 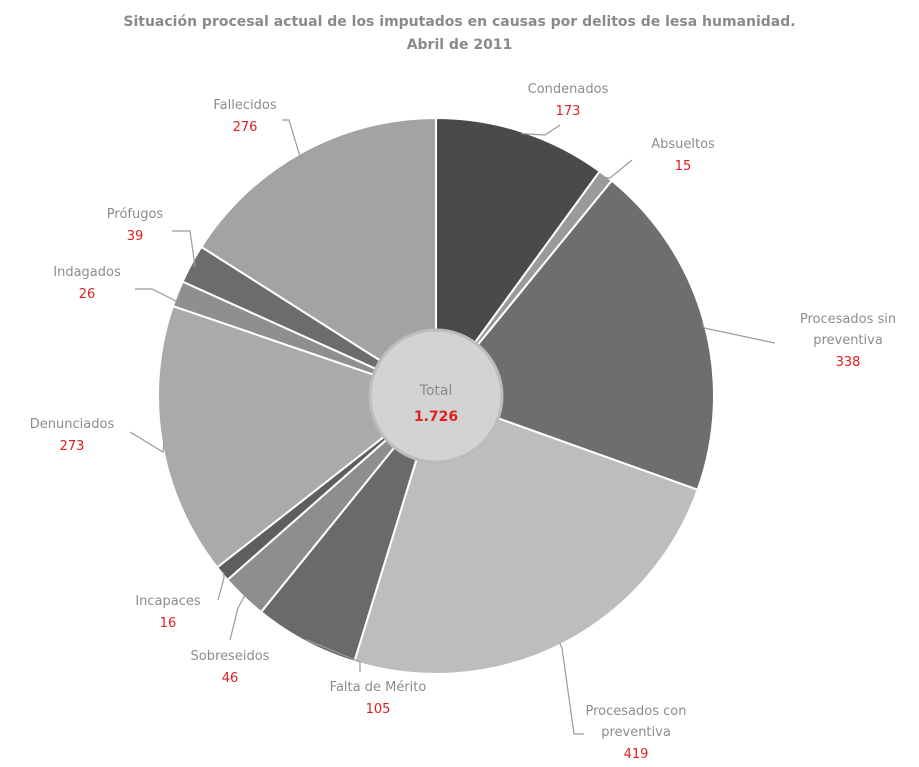 What do you see at coordinates (168, 623) in the screenshot?
I see `slice-value-incapaces: 16` at bounding box center [168, 623].